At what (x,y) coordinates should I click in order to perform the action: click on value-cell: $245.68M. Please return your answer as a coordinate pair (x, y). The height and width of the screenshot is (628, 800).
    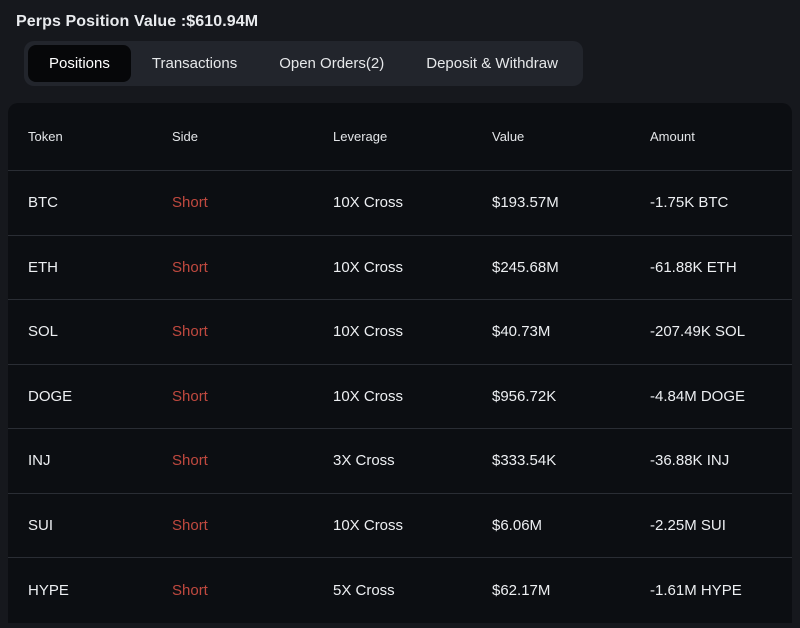
    Looking at the image, I should click on (525, 267).